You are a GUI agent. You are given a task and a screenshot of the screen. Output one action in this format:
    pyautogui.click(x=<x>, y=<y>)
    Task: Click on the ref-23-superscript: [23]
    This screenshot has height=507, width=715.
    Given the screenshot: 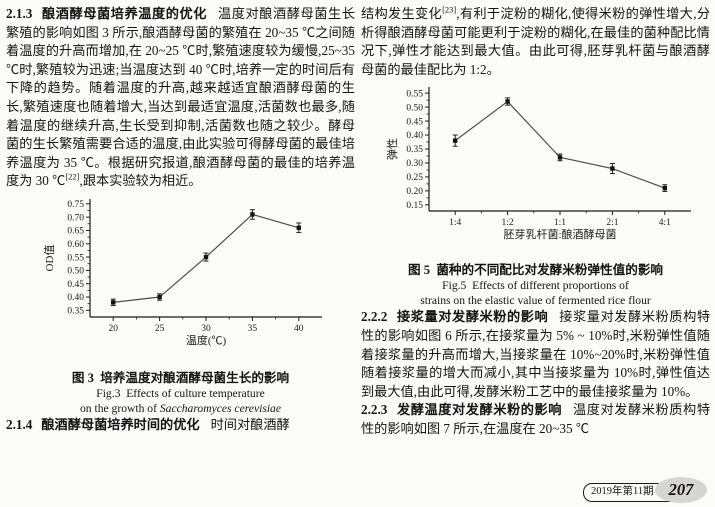 What is the action you would take?
    pyautogui.click(x=449, y=9)
    